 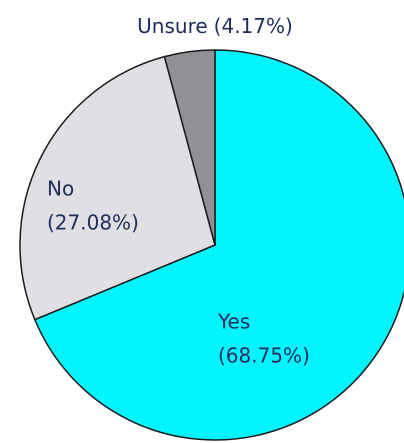 What do you see at coordinates (60, 189) in the screenshot?
I see `slice-label: No` at bounding box center [60, 189].